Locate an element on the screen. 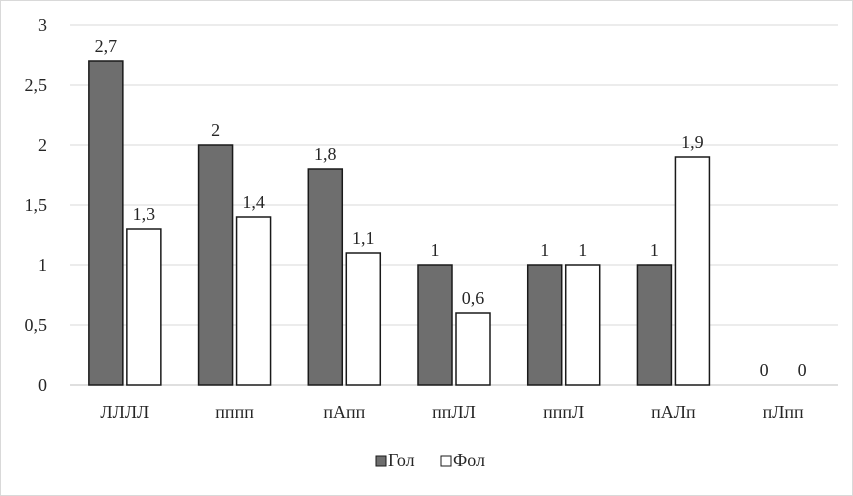 Image resolution: width=853 pixels, height=496 pixels. data-label: 1,9 is located at coordinates (692, 142).